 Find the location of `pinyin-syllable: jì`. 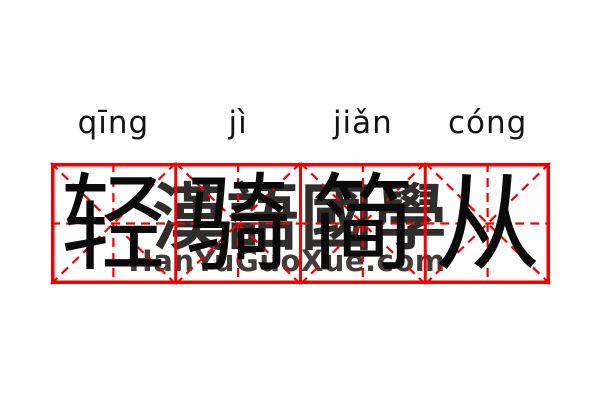

pinyin-syllable: jì is located at coordinates (238, 123).